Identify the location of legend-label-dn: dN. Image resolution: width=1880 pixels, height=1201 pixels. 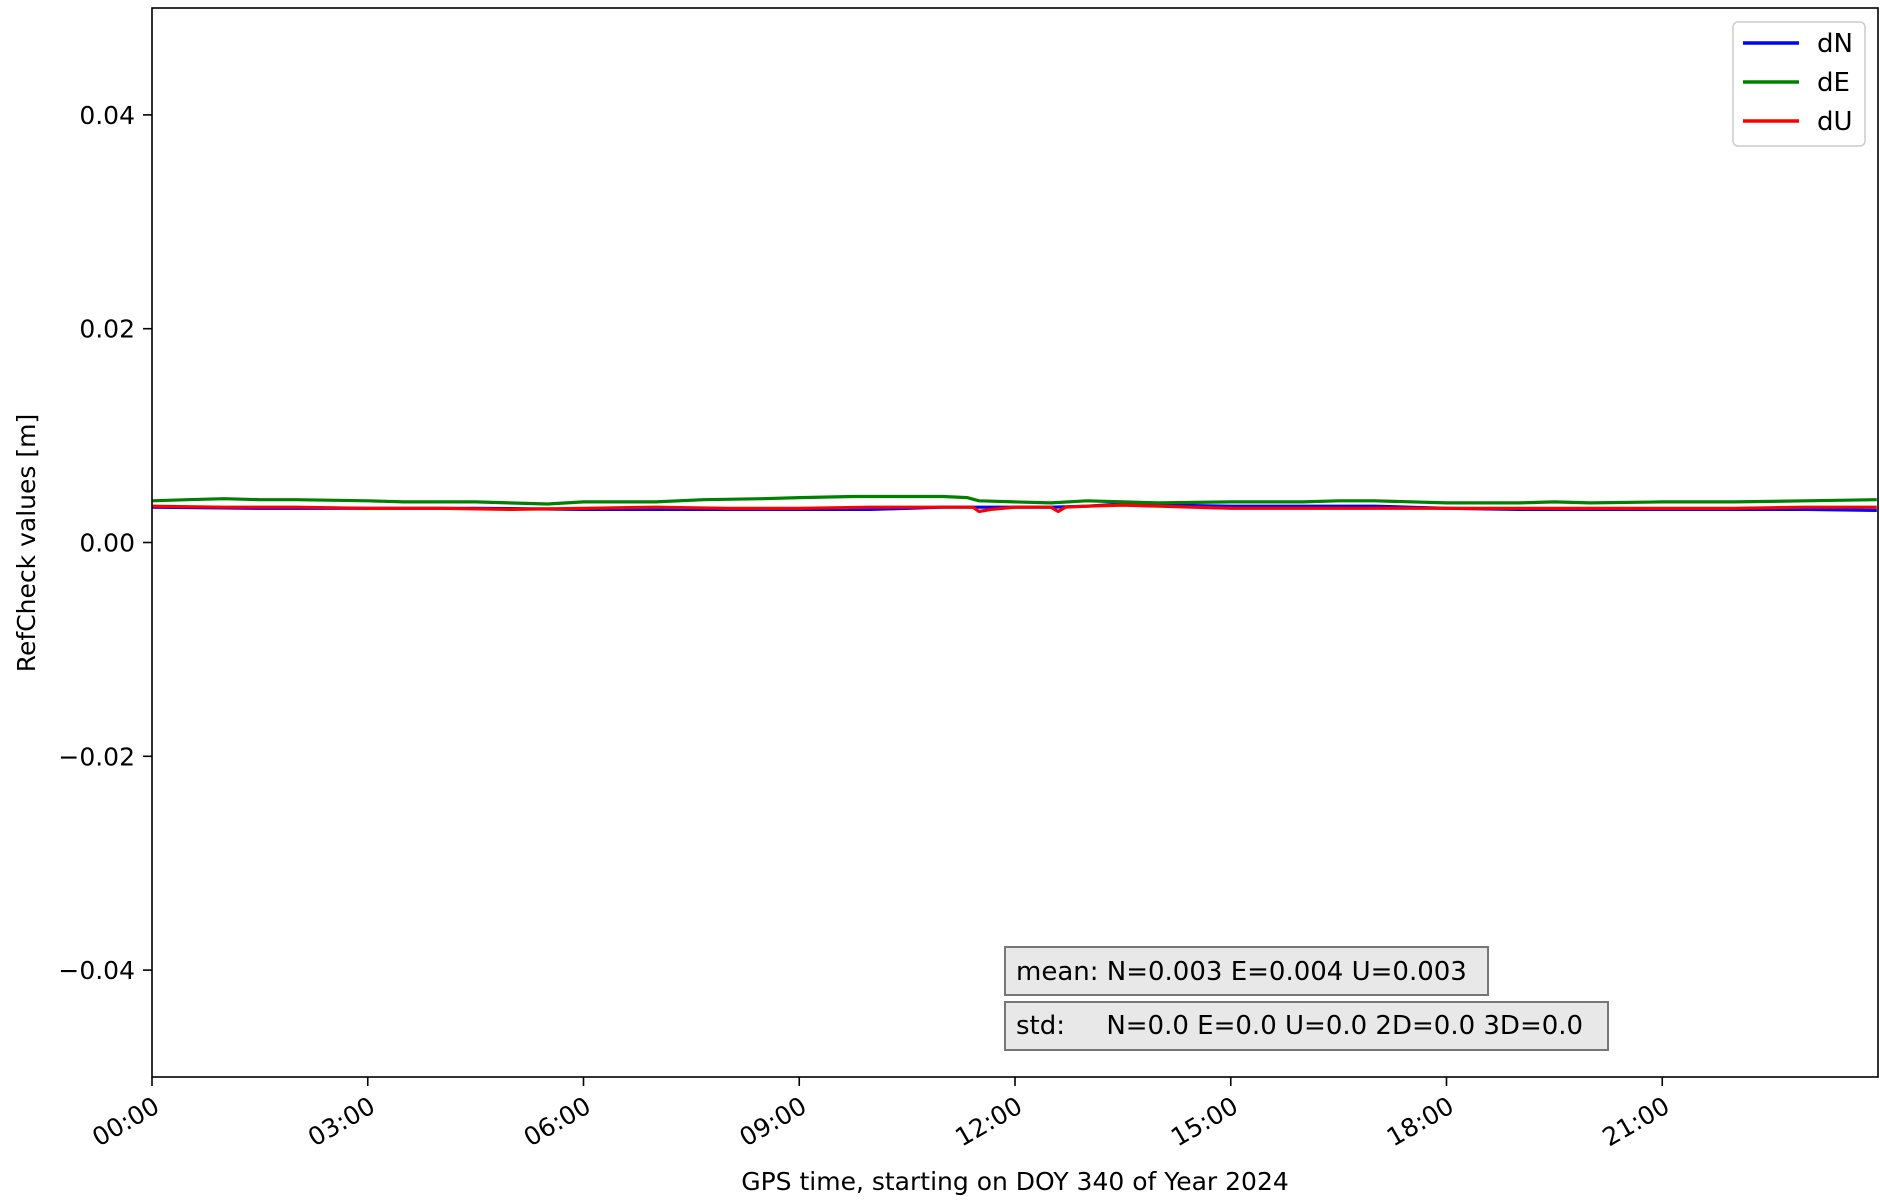
(1835, 44).